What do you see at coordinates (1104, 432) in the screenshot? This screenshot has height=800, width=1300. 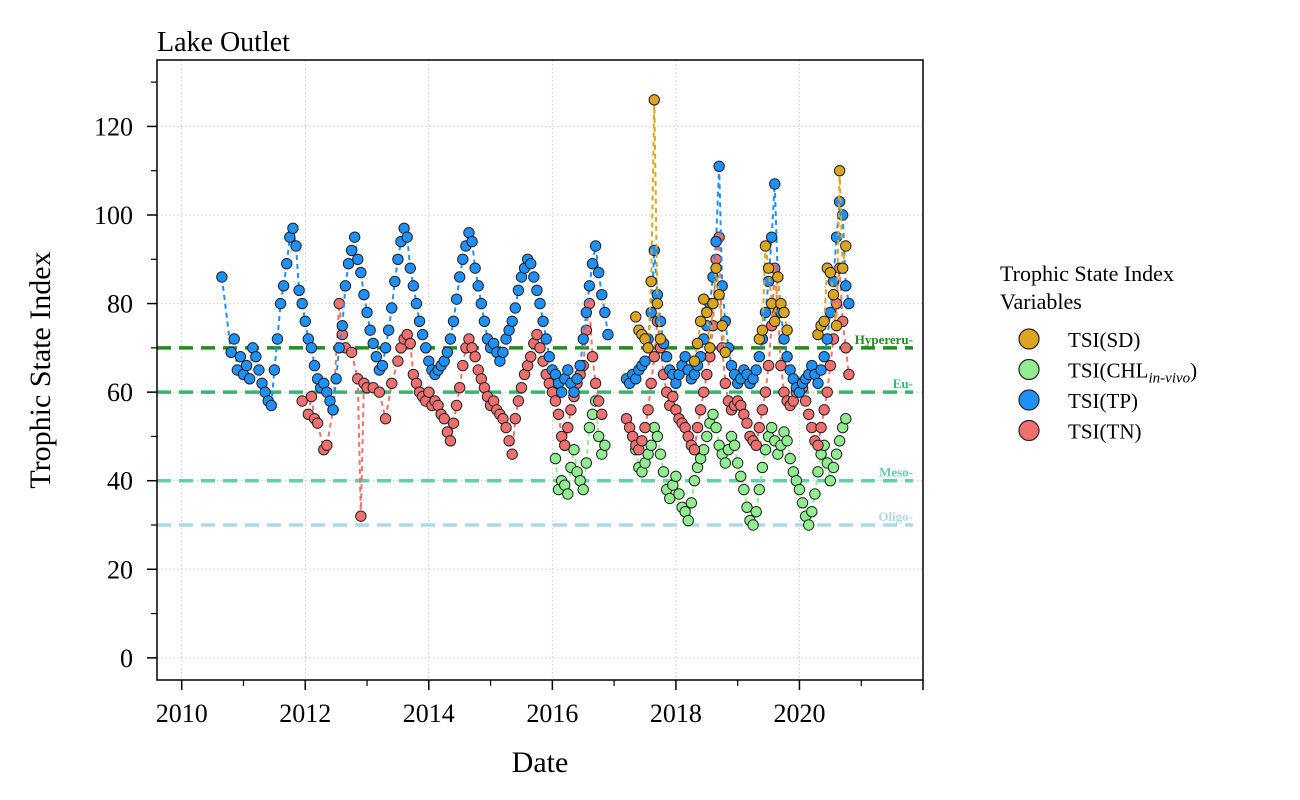 I see `legend-label-main: TSI(TN)` at bounding box center [1104, 432].